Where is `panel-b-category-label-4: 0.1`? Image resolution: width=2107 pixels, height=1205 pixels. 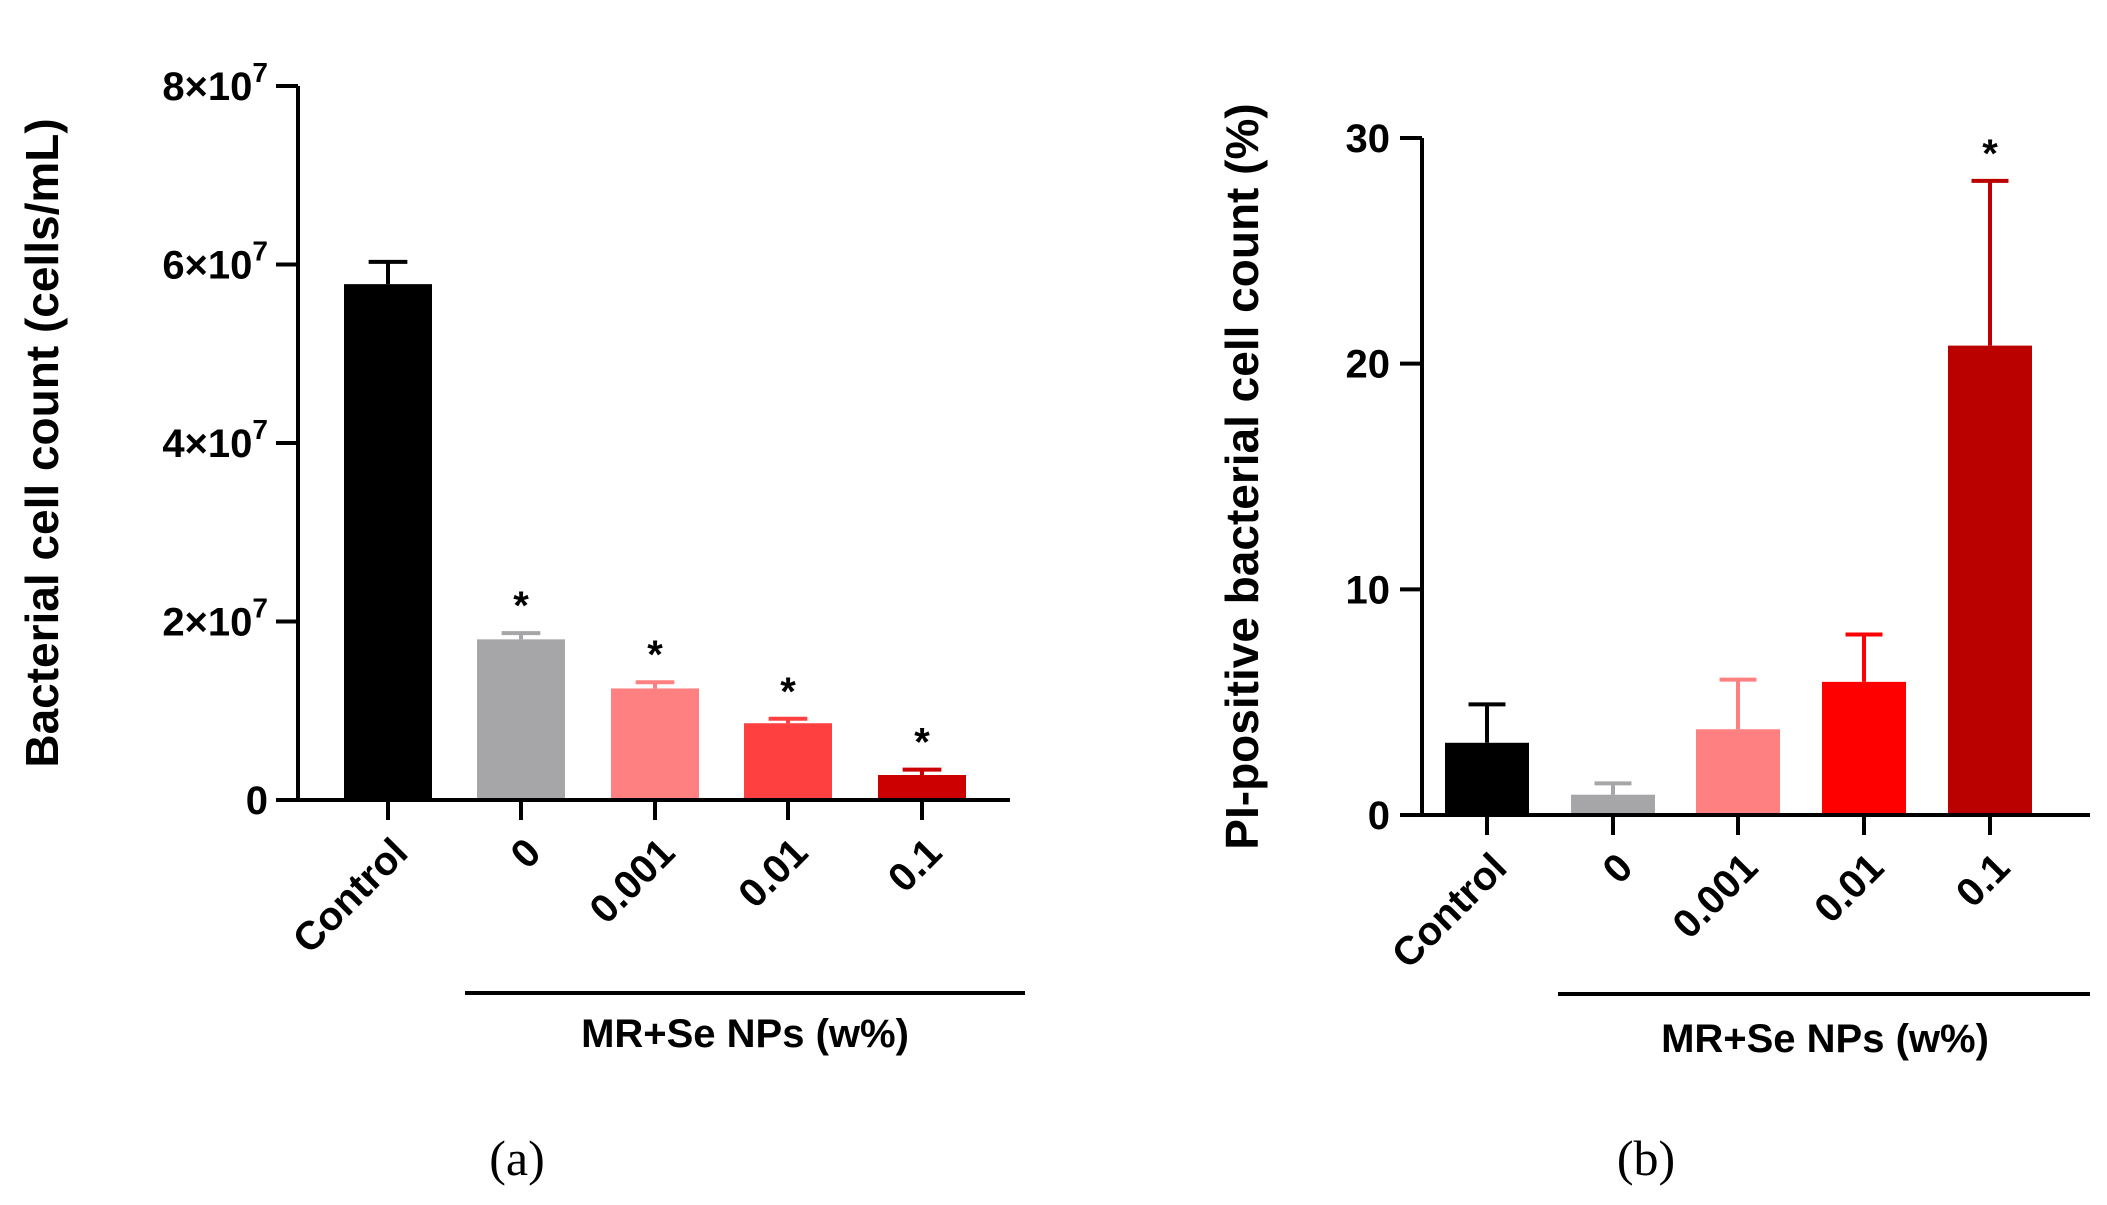
panel-b-category-label-4: 0.1 is located at coordinates (1983, 880).